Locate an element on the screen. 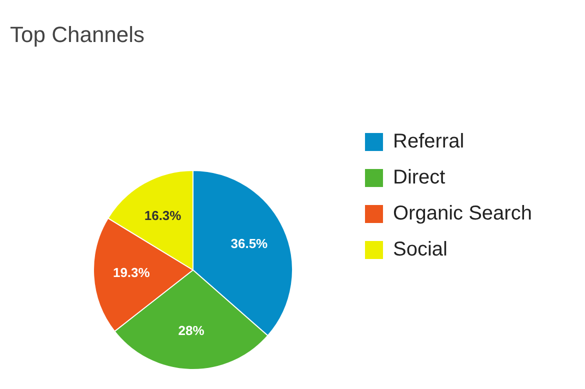 The height and width of the screenshot is (389, 585). data-label: 19.3% is located at coordinates (131, 272).